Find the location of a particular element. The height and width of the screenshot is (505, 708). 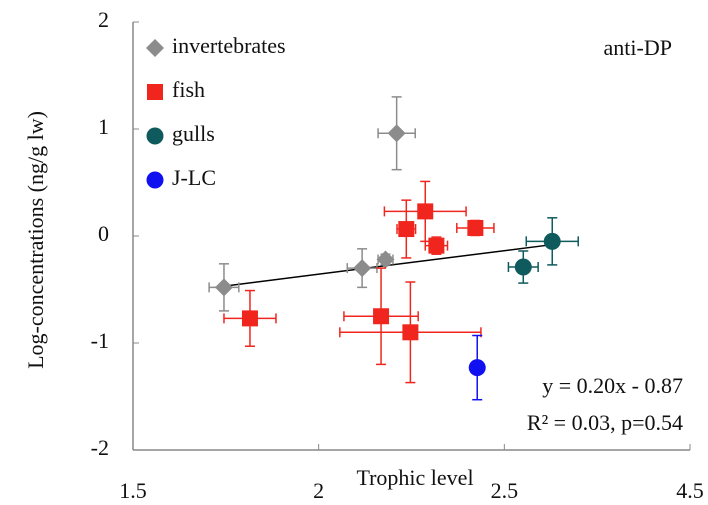

y-tick-label: -1 is located at coordinates (100, 340).